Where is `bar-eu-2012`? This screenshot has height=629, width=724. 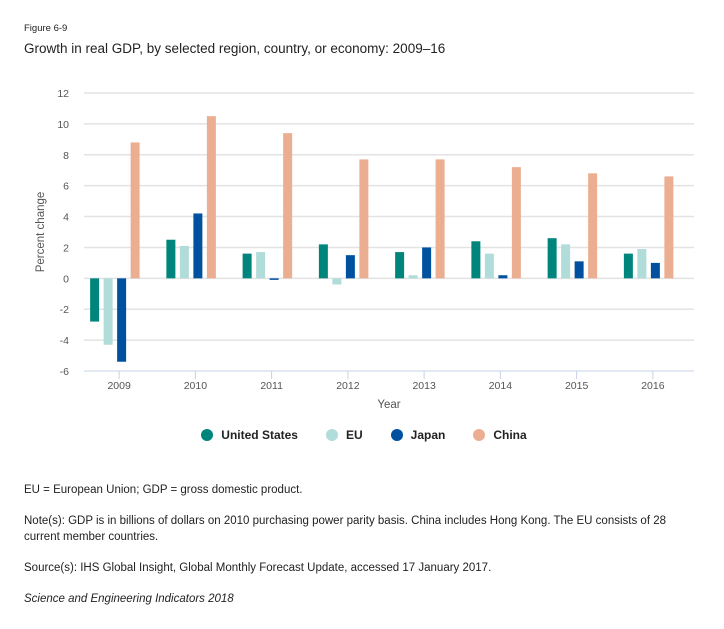
bar-eu-2012 is located at coordinates (337, 281).